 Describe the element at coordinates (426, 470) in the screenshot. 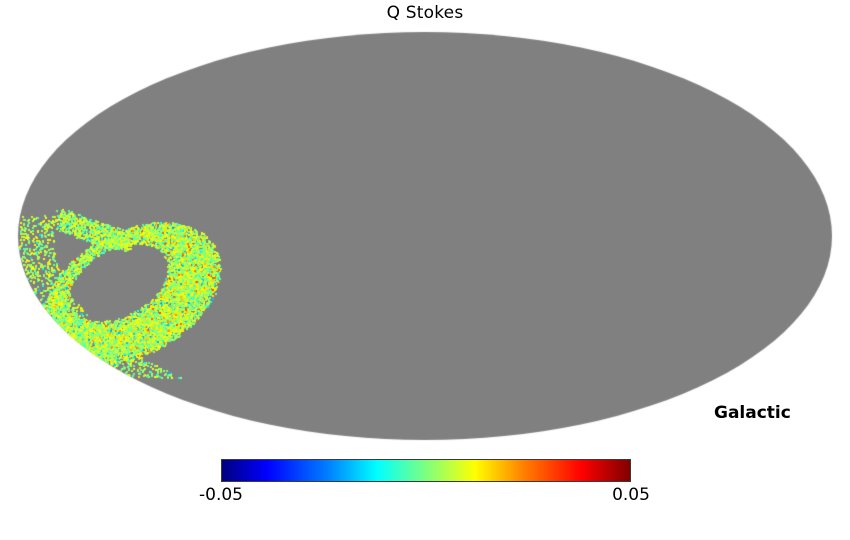

I see `colorbar-gradient` at that location.